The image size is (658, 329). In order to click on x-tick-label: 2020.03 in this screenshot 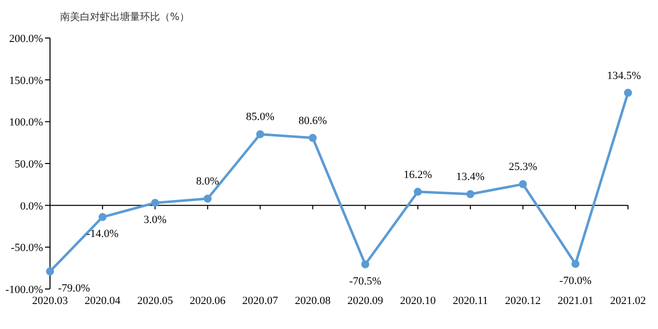, I will do `click(50, 301)`.